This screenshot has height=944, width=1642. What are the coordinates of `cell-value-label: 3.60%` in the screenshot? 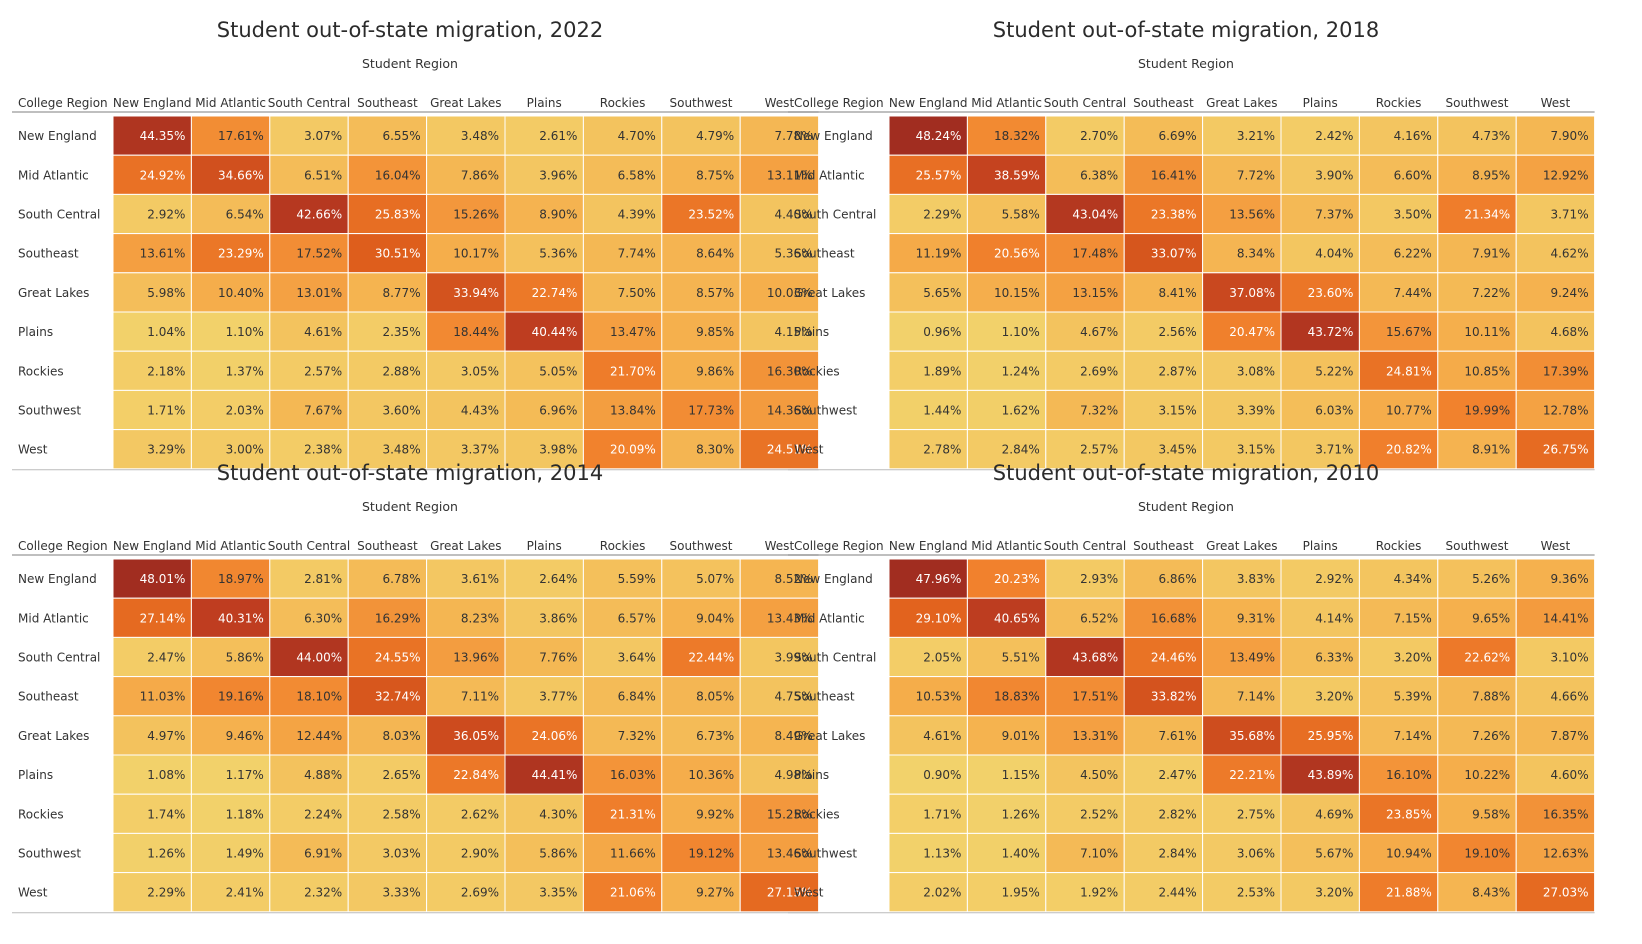 It's located at (401, 411).